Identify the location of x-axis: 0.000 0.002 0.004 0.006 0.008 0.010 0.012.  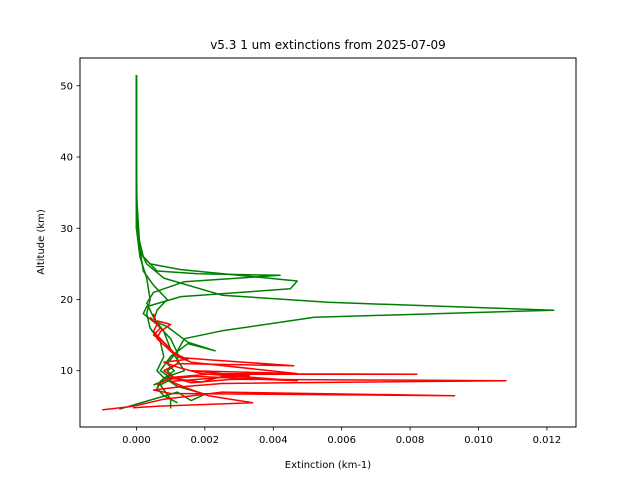
(341, 436).